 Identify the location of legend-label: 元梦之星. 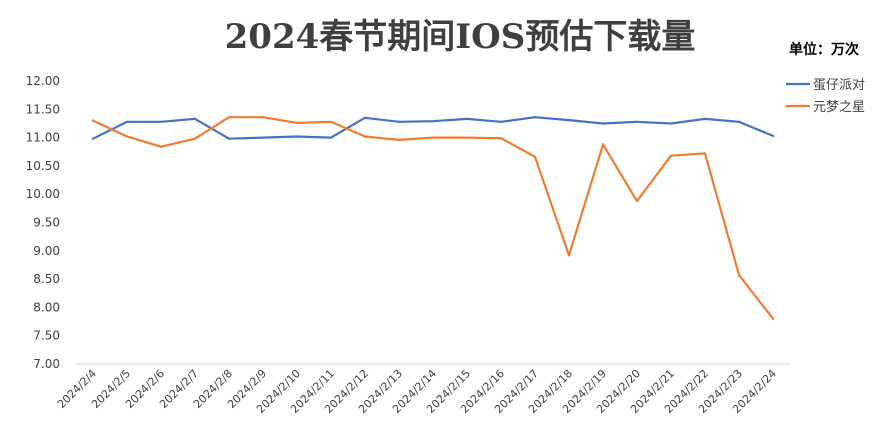
(839, 107).